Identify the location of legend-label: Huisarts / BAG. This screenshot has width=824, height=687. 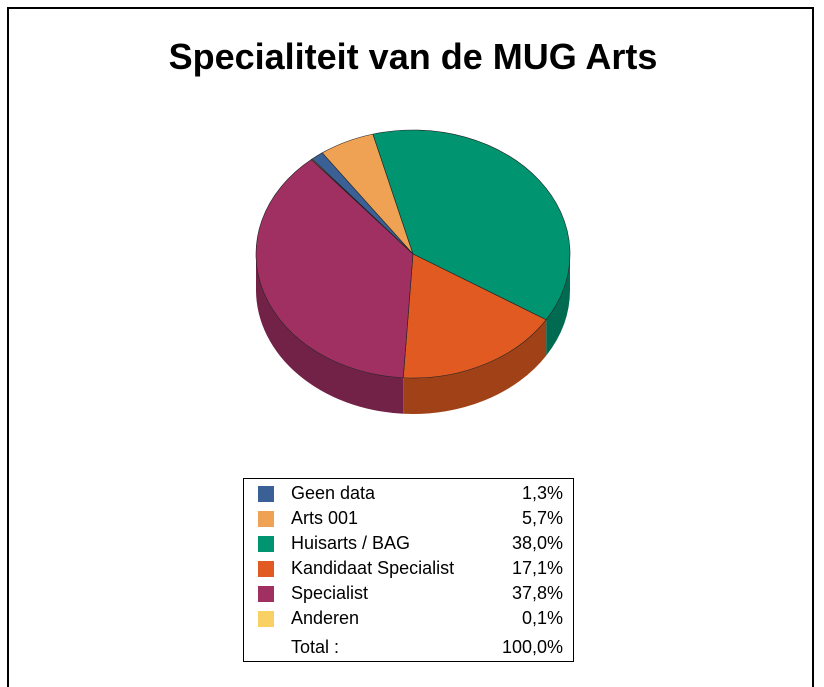
(350, 543).